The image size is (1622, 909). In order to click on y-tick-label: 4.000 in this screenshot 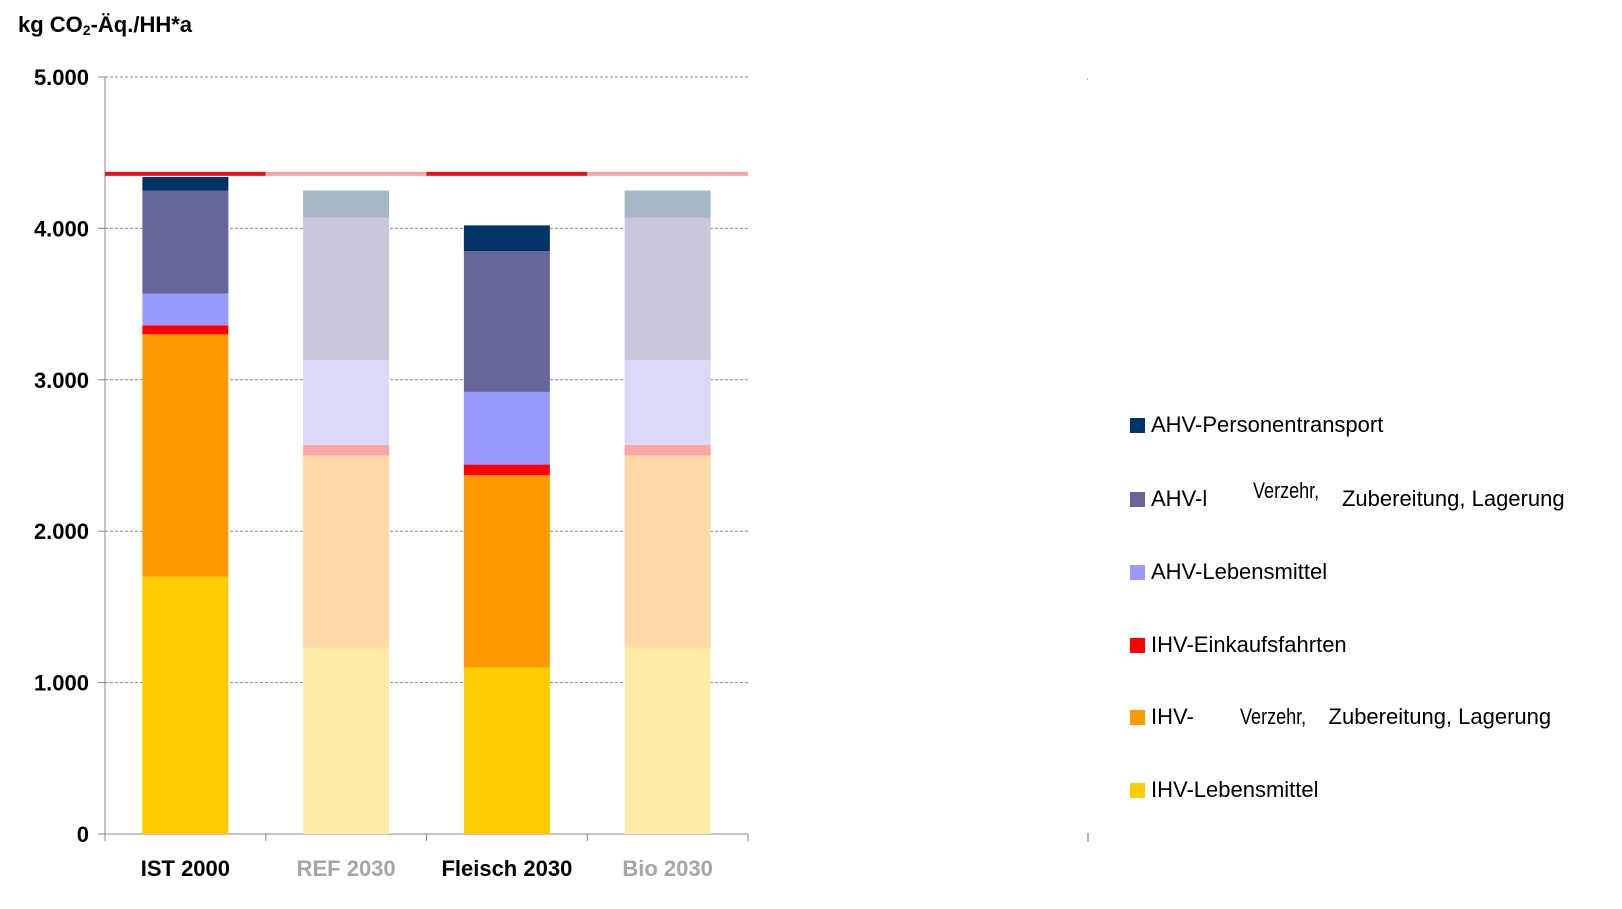, I will do `click(61, 228)`.